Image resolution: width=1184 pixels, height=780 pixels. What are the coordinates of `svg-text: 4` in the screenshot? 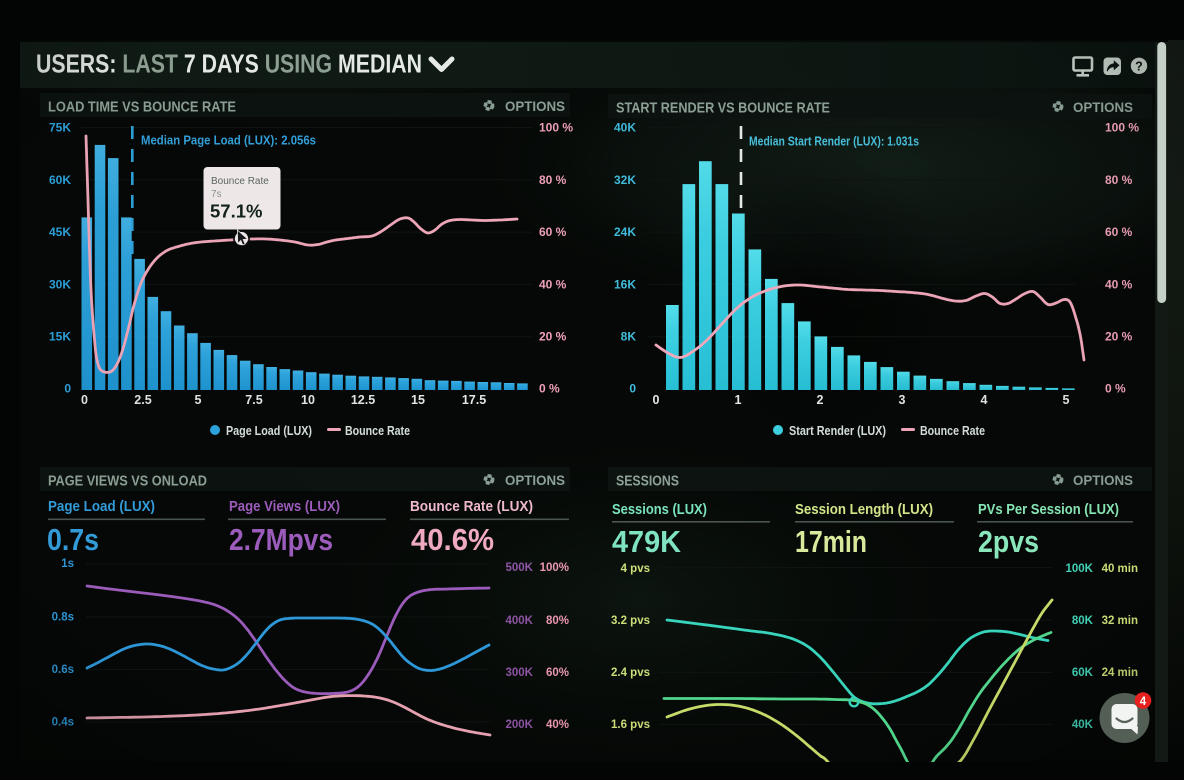 It's located at (1143, 702).